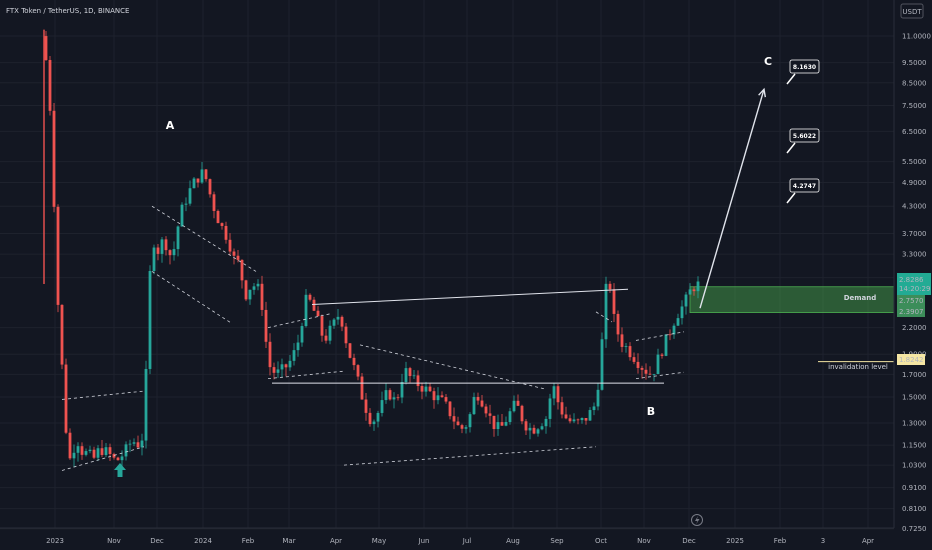 This screenshot has width=932, height=550. I want to click on target-value-1: 4.2747, so click(804, 186).